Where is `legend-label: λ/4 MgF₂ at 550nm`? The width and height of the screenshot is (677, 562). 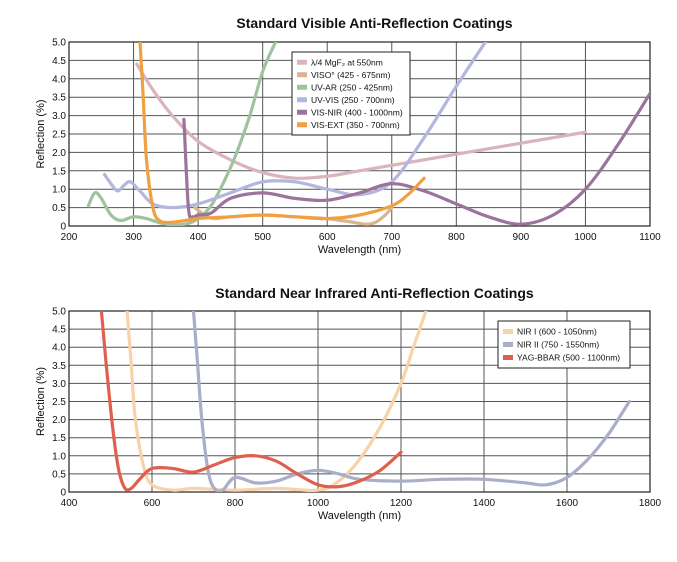
legend-label: λ/4 MgF₂ at 550nm is located at coordinates (347, 62).